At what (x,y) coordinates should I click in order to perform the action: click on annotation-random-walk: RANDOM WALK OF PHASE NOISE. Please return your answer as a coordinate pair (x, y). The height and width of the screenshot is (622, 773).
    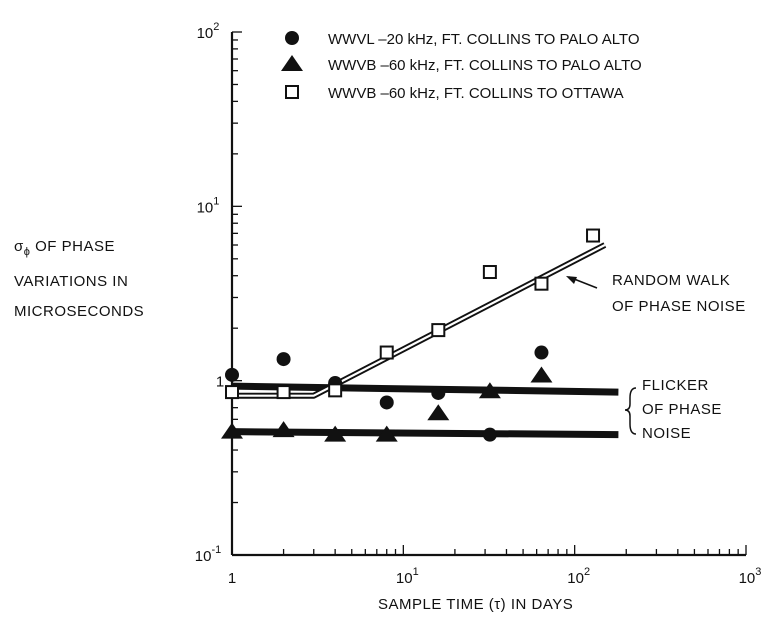
    Looking at the image, I should click on (679, 294).